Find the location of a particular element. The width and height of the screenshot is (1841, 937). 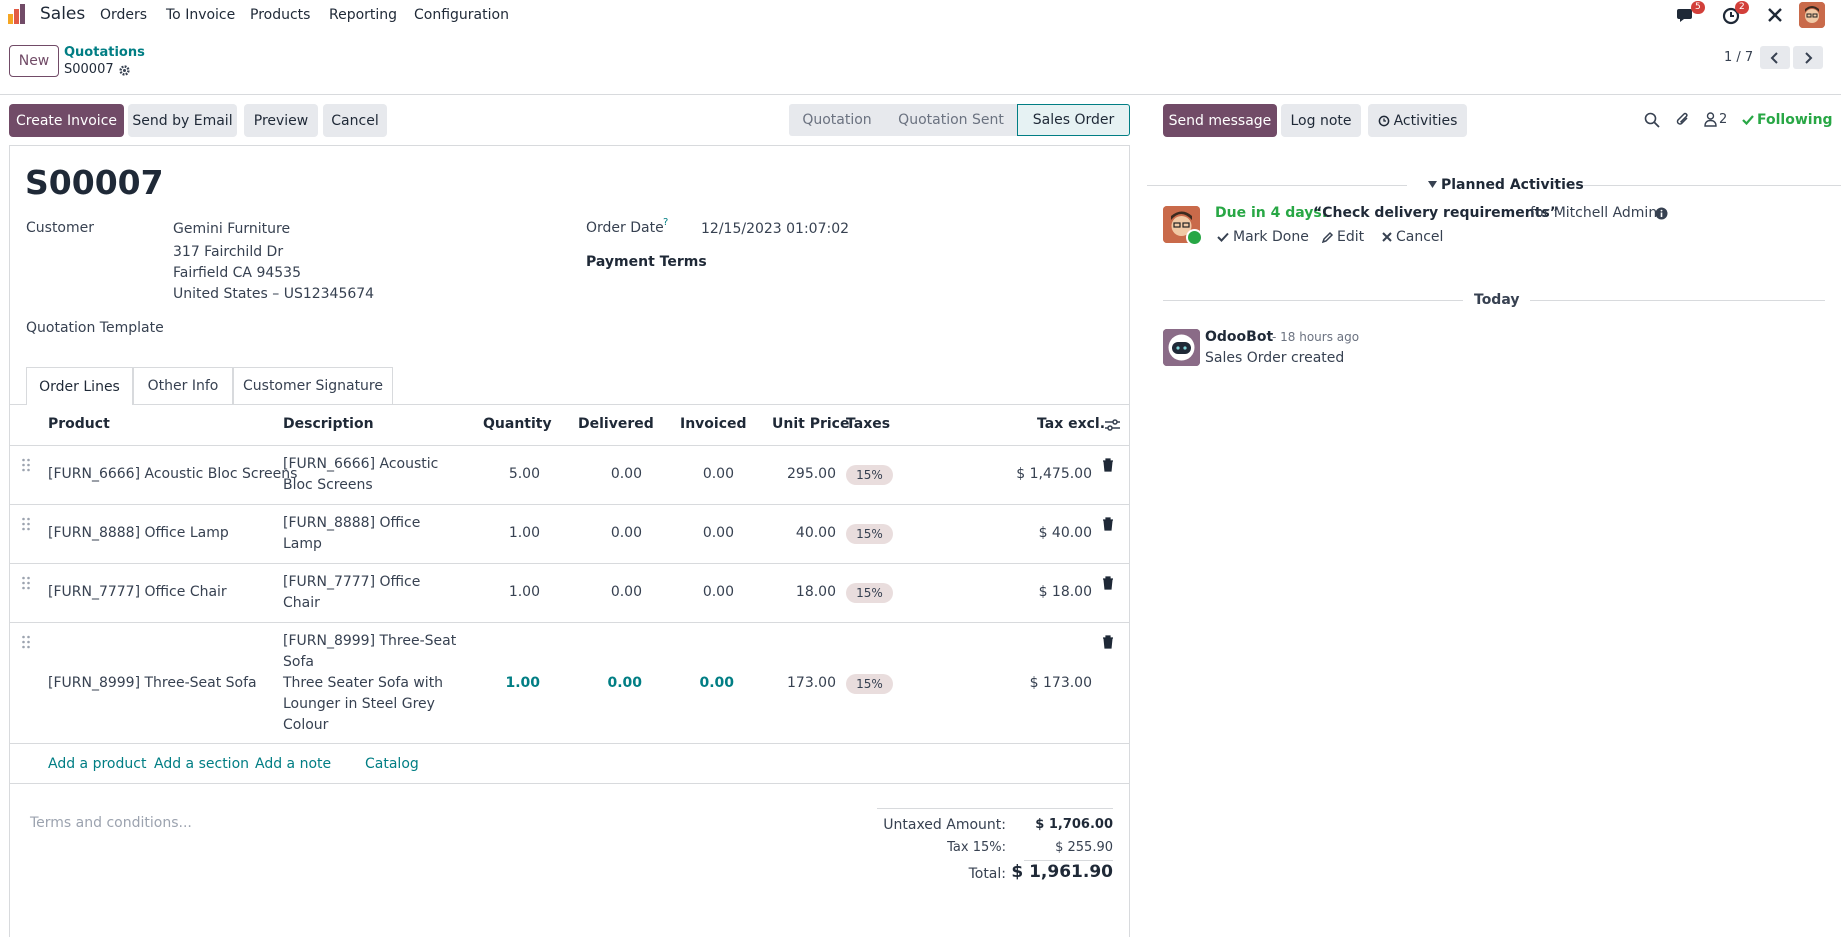

activities-button: Activities is located at coordinates (1417, 120).